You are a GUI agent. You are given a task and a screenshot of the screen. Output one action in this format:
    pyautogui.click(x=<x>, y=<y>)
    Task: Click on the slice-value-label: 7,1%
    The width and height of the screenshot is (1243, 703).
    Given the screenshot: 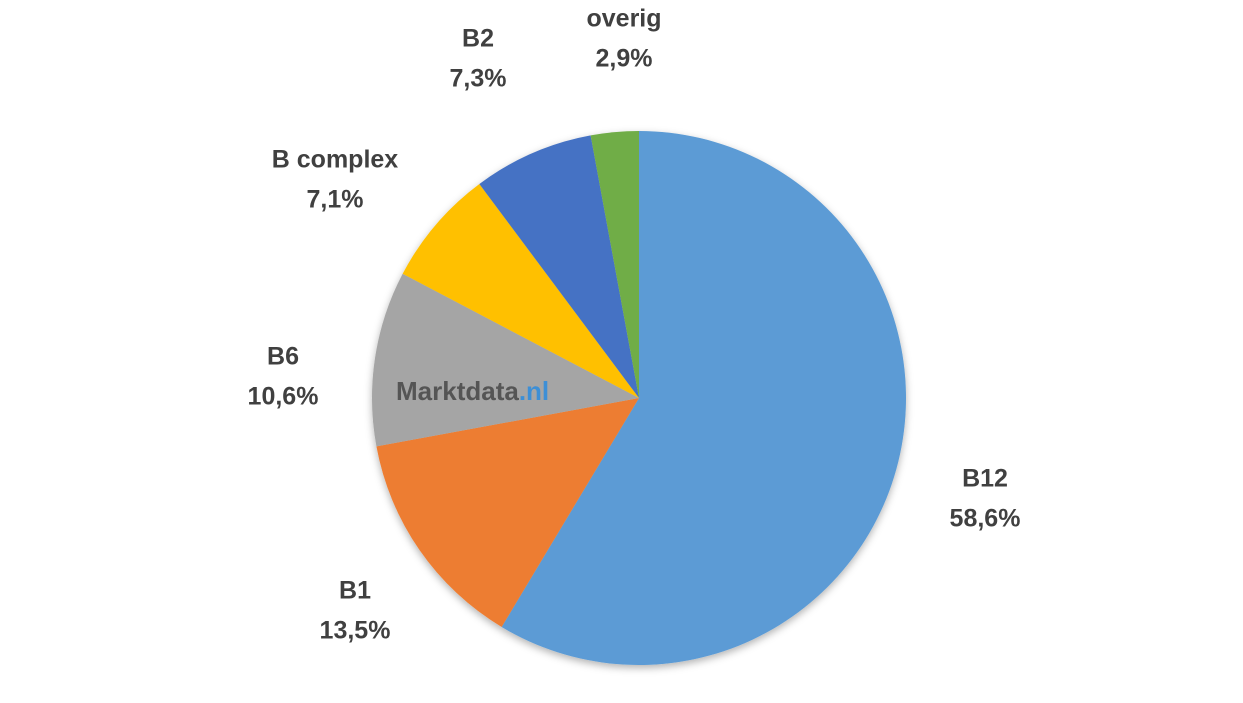 What is the action you would take?
    pyautogui.click(x=335, y=200)
    